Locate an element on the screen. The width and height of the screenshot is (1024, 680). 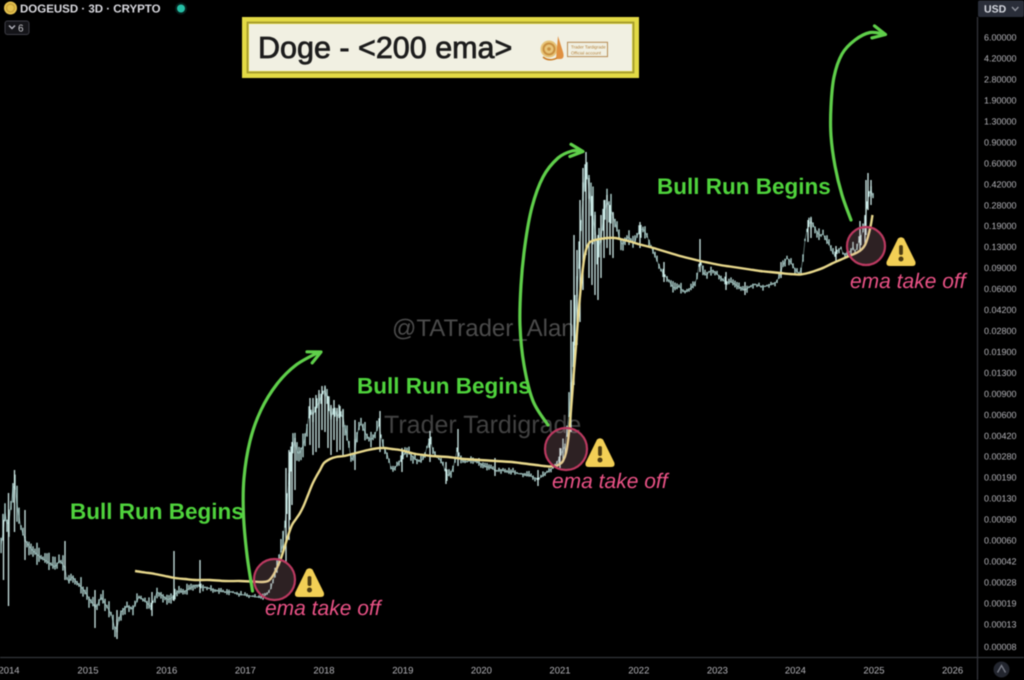
svg-text: 0.00190 is located at coordinates (1000, 478).